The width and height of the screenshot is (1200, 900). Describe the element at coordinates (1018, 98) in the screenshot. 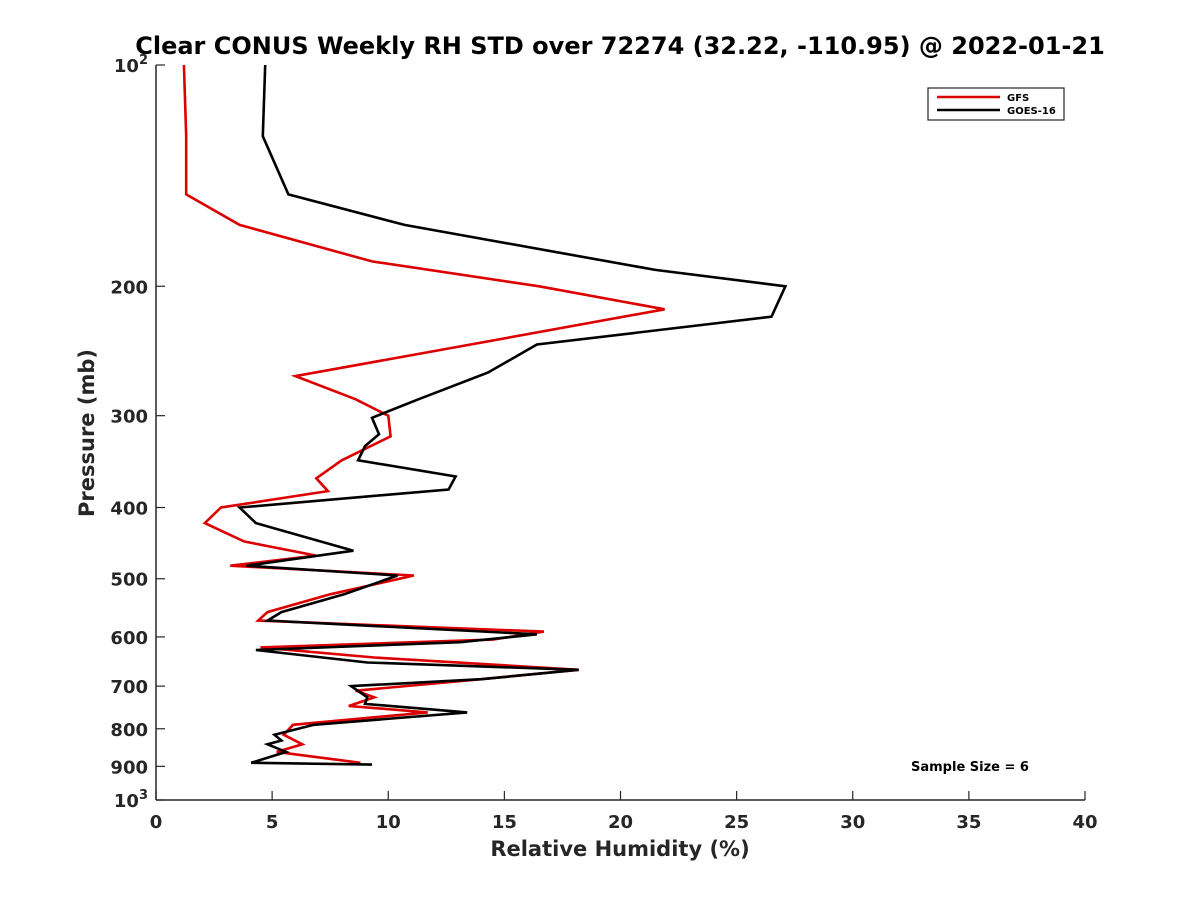

I see `legend-label-gfs: GFS` at that location.